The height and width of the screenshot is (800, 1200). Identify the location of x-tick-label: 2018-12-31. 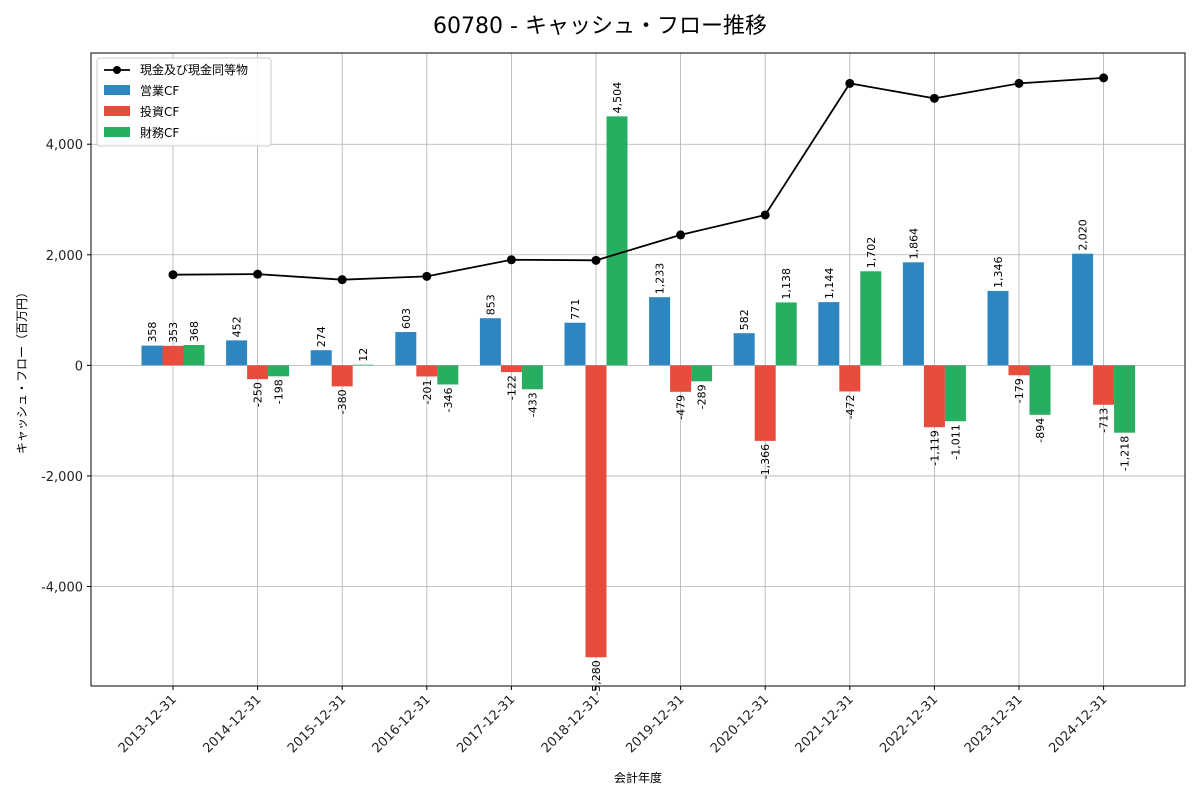
(571, 724).